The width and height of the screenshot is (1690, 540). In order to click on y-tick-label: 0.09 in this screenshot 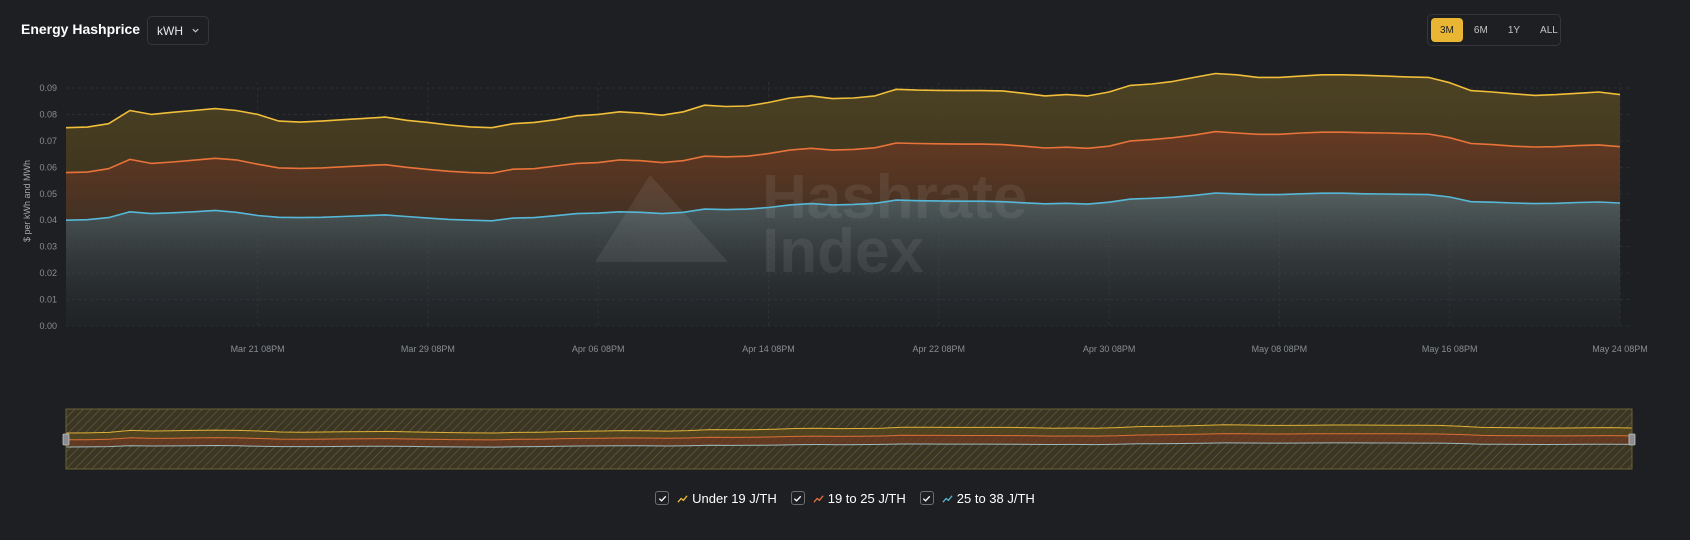, I will do `click(48, 88)`.